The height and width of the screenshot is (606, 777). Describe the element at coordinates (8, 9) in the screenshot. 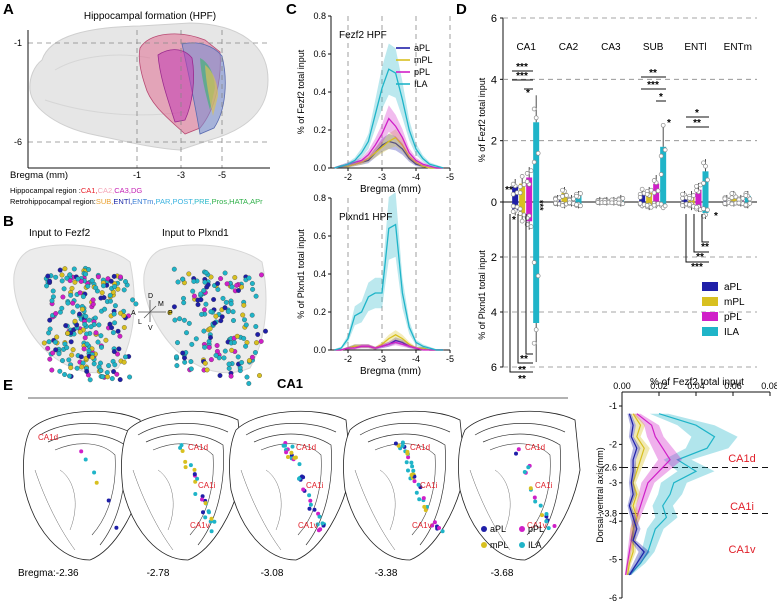

I see `panel-a-letter: A` at that location.